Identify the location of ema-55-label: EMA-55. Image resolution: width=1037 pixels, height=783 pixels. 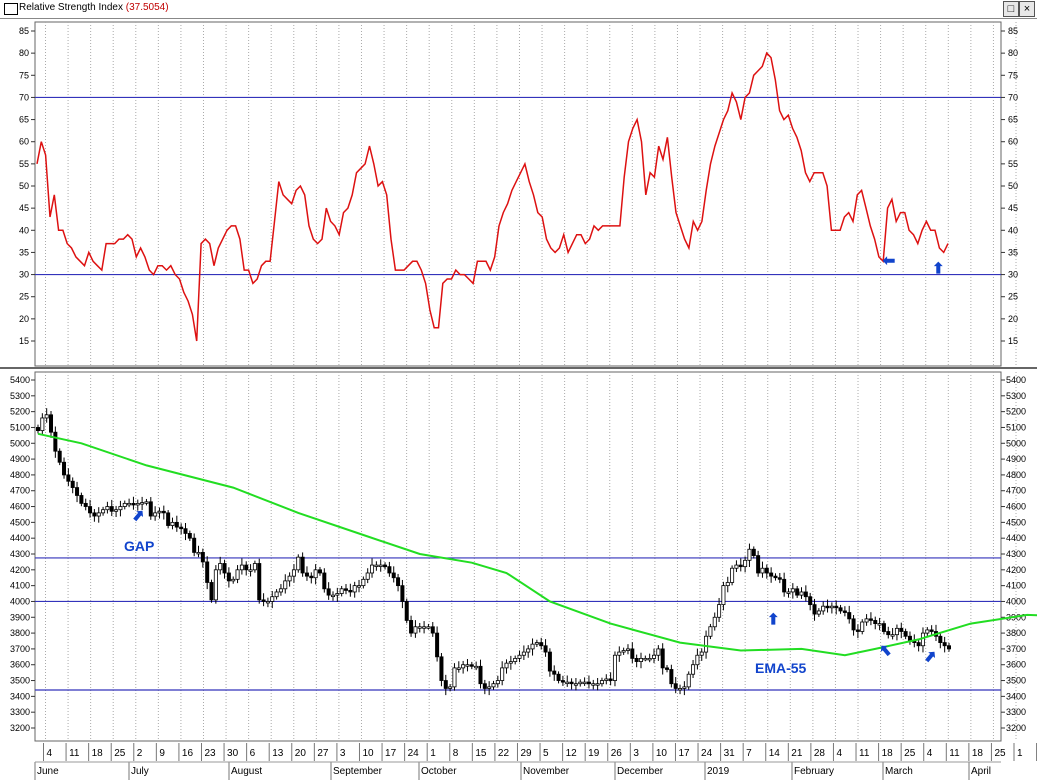
(781, 668).